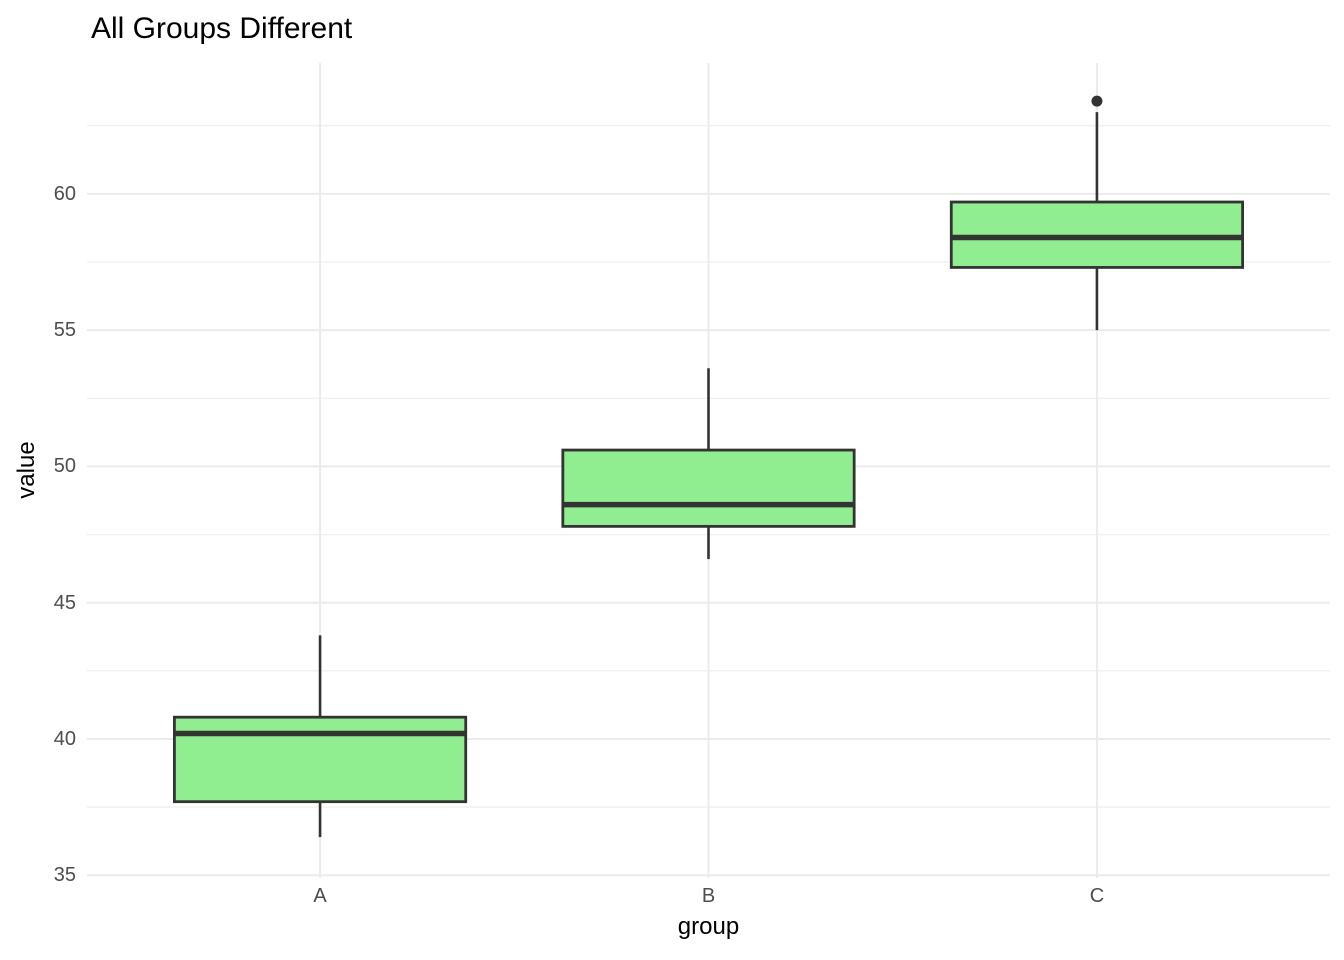  What do you see at coordinates (708, 896) in the screenshot?
I see `x-tick-label: B` at bounding box center [708, 896].